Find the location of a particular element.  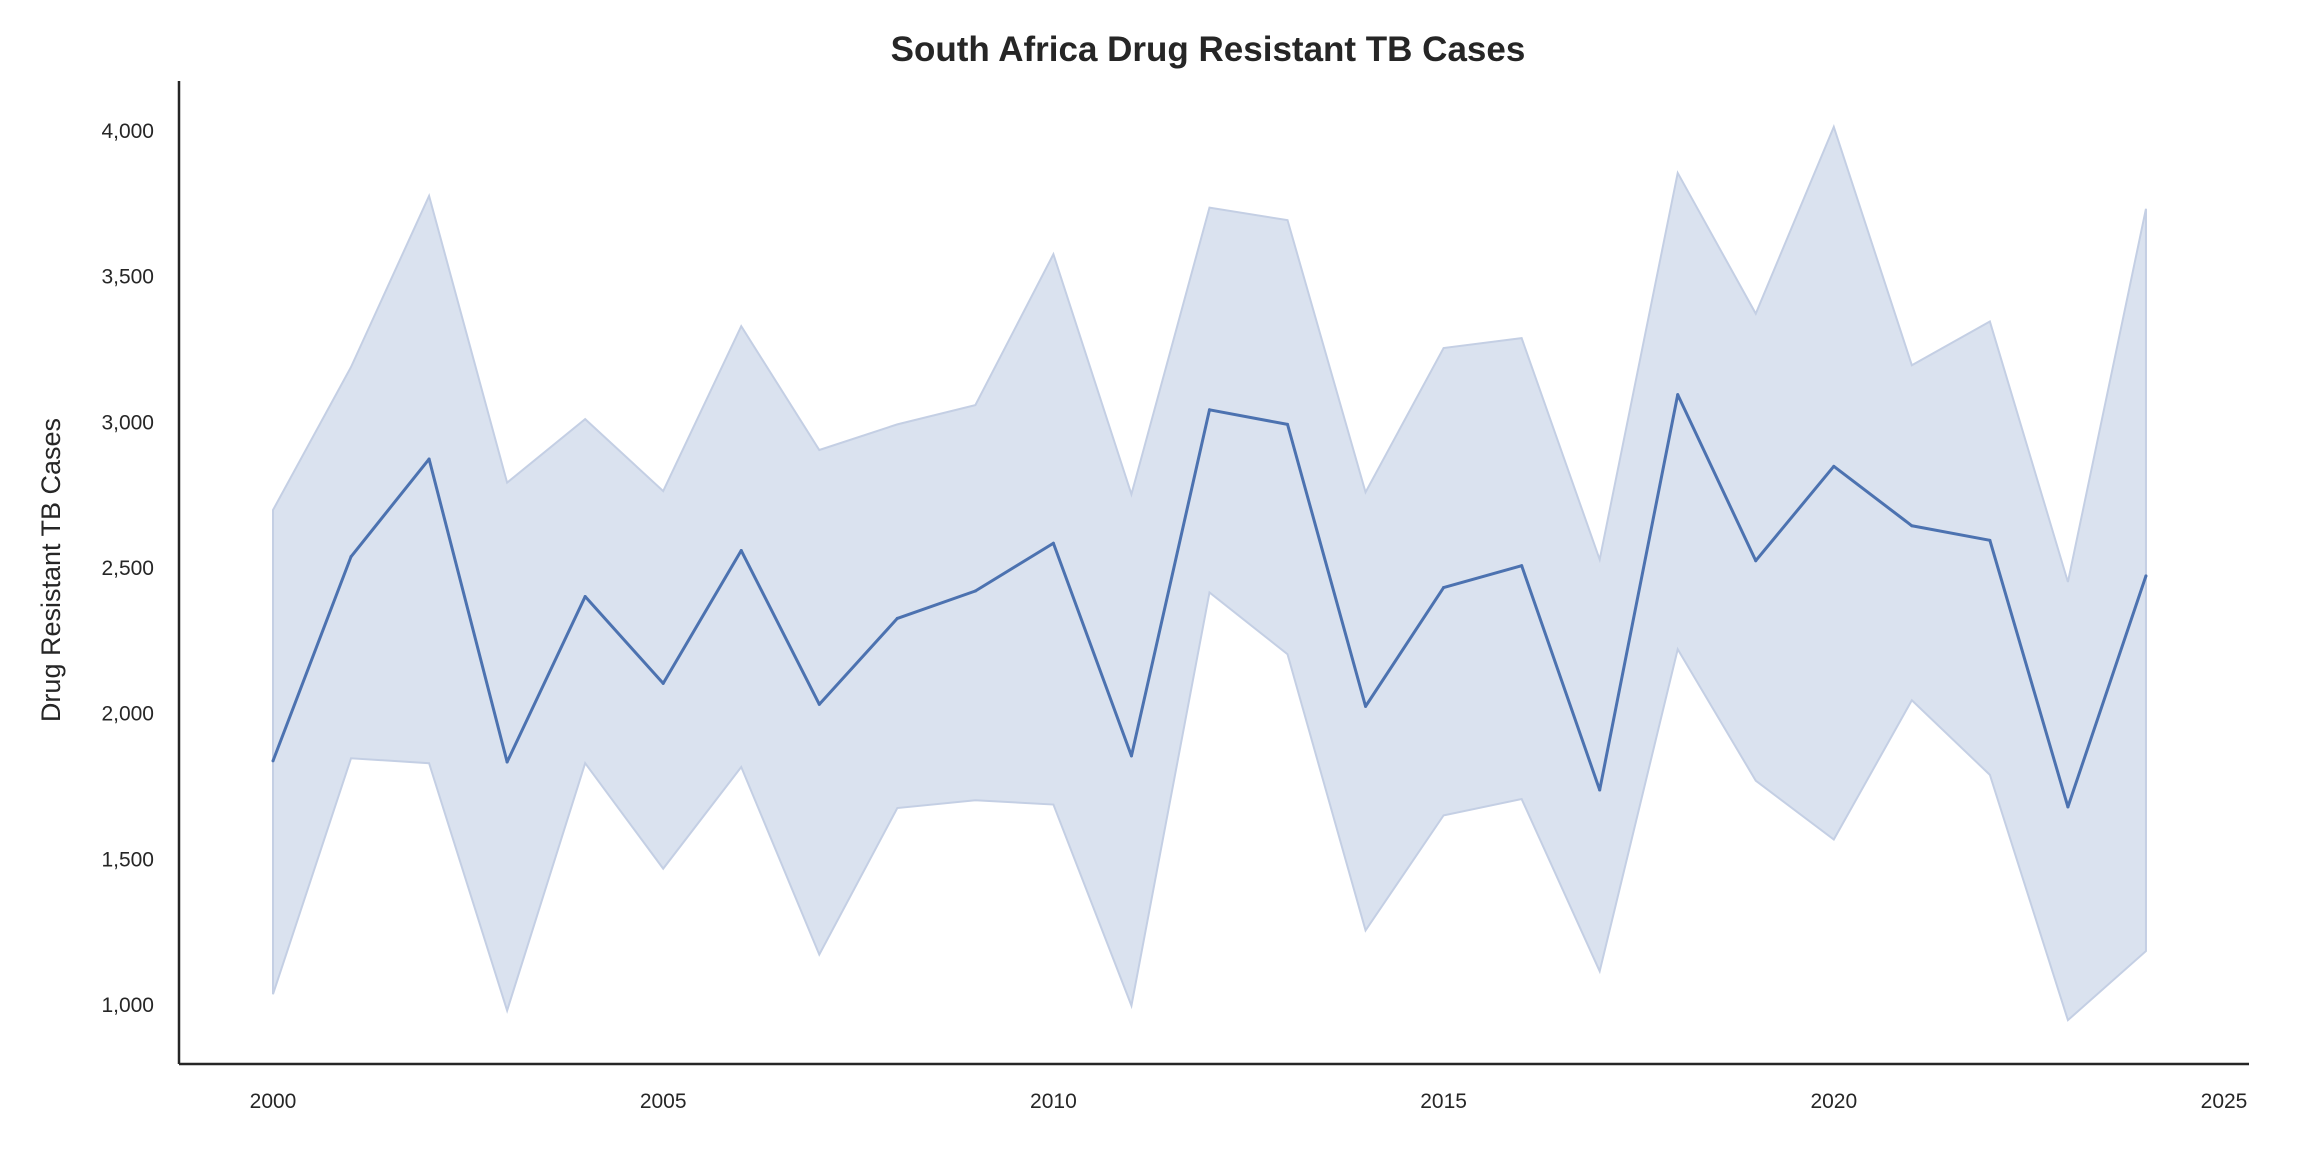

y-tick-label: 4,000 is located at coordinates (127, 131).